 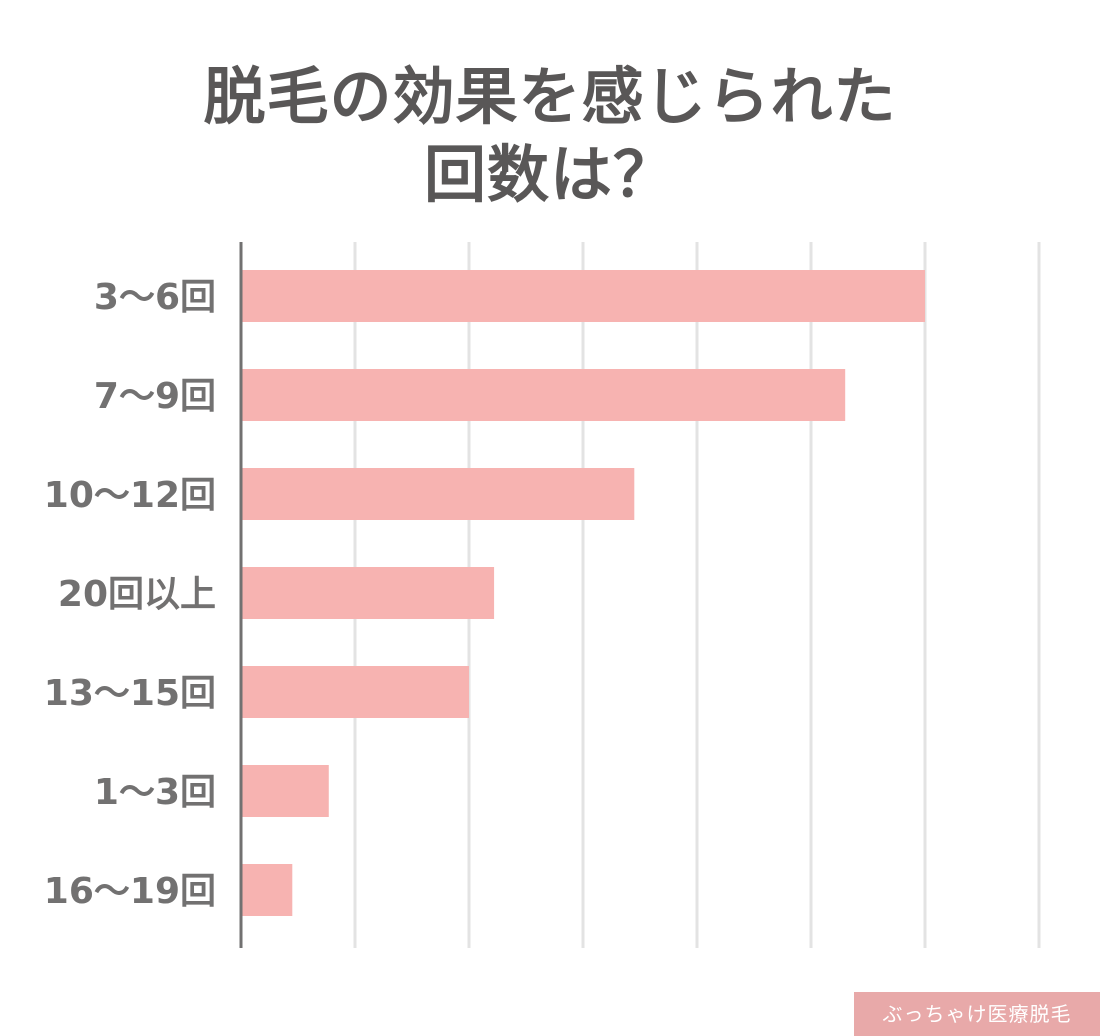 I want to click on credit-label: ぶっちゃけ医療脱毛, so click(x=977, y=1014).